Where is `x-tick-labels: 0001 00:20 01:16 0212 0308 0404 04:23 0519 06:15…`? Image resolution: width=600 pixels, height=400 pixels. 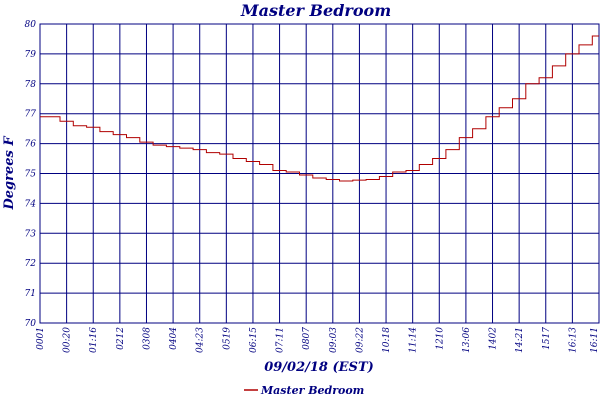
x-tick-labels: 0001 00:20 01:16 0212 0308 0404 04:23 0519 06:15… is located at coordinates (318, 340).